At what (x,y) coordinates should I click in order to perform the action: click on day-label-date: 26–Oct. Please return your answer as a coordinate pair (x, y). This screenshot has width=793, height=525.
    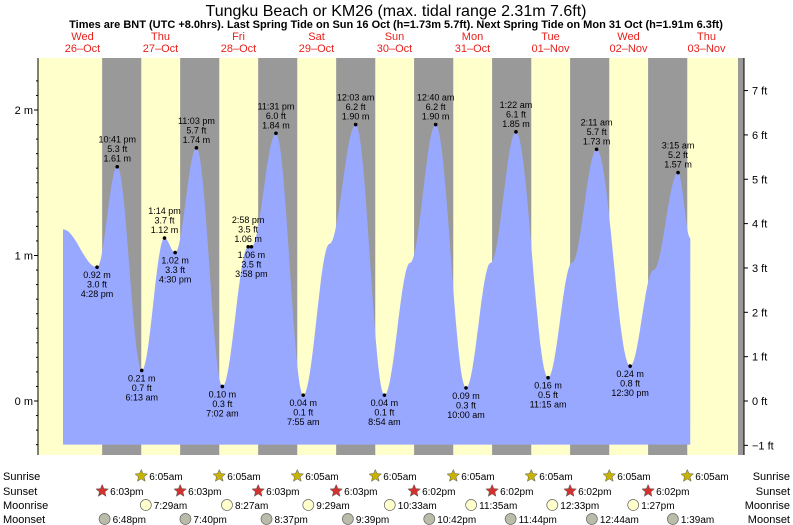
    Looking at the image, I should click on (82, 49).